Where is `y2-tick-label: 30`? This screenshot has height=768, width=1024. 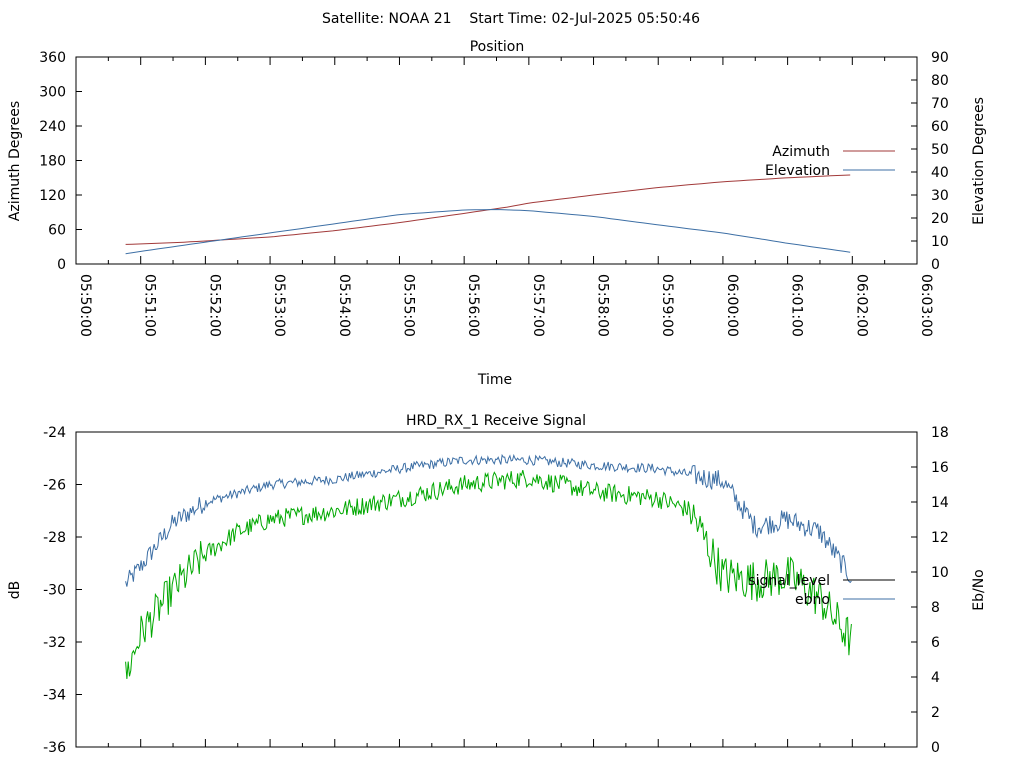
y2-tick-label: 30 is located at coordinates (940, 196).